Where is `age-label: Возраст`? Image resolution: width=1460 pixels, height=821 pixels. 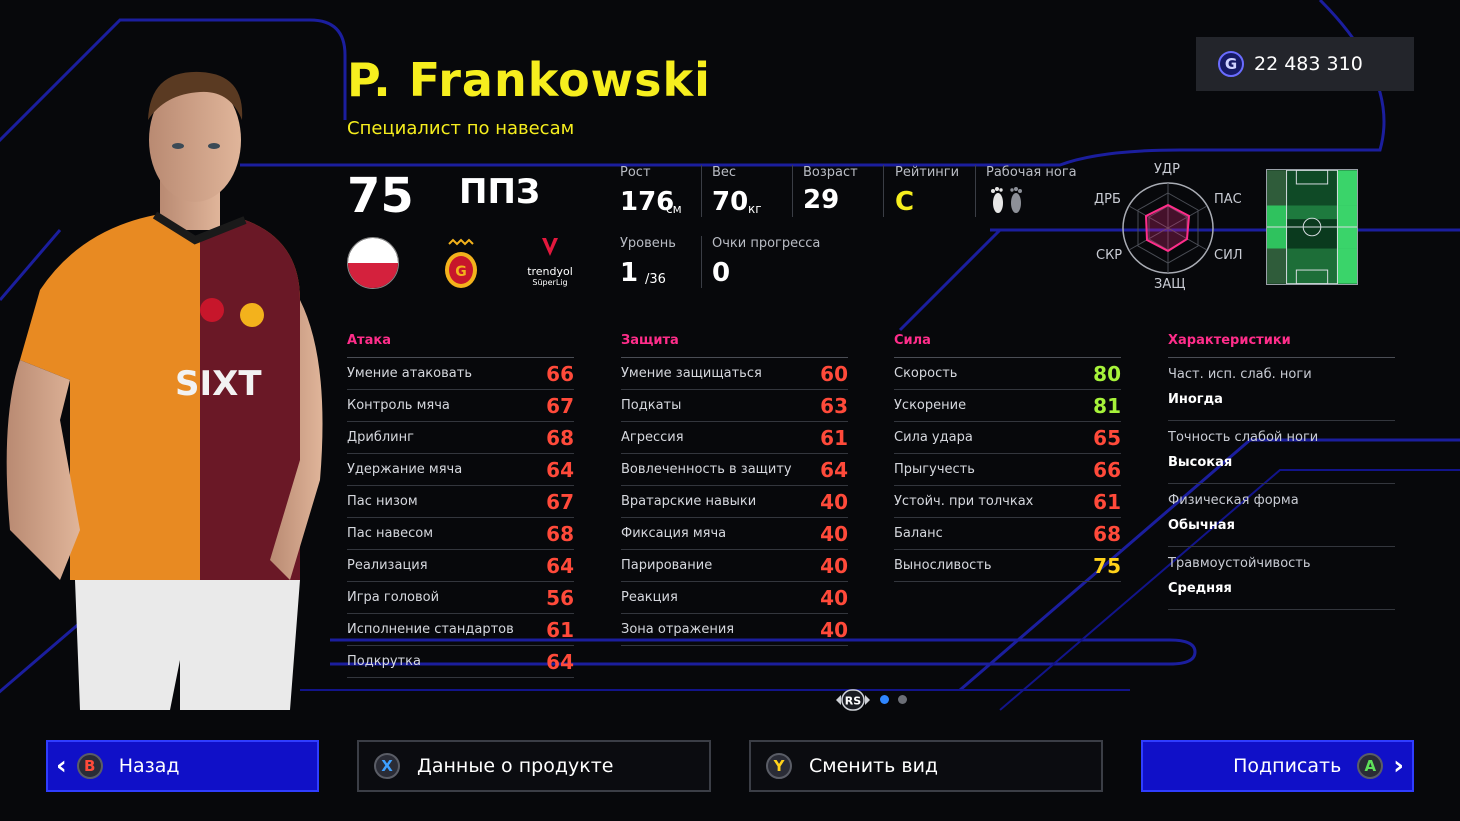 age-label: Возраст is located at coordinates (830, 172).